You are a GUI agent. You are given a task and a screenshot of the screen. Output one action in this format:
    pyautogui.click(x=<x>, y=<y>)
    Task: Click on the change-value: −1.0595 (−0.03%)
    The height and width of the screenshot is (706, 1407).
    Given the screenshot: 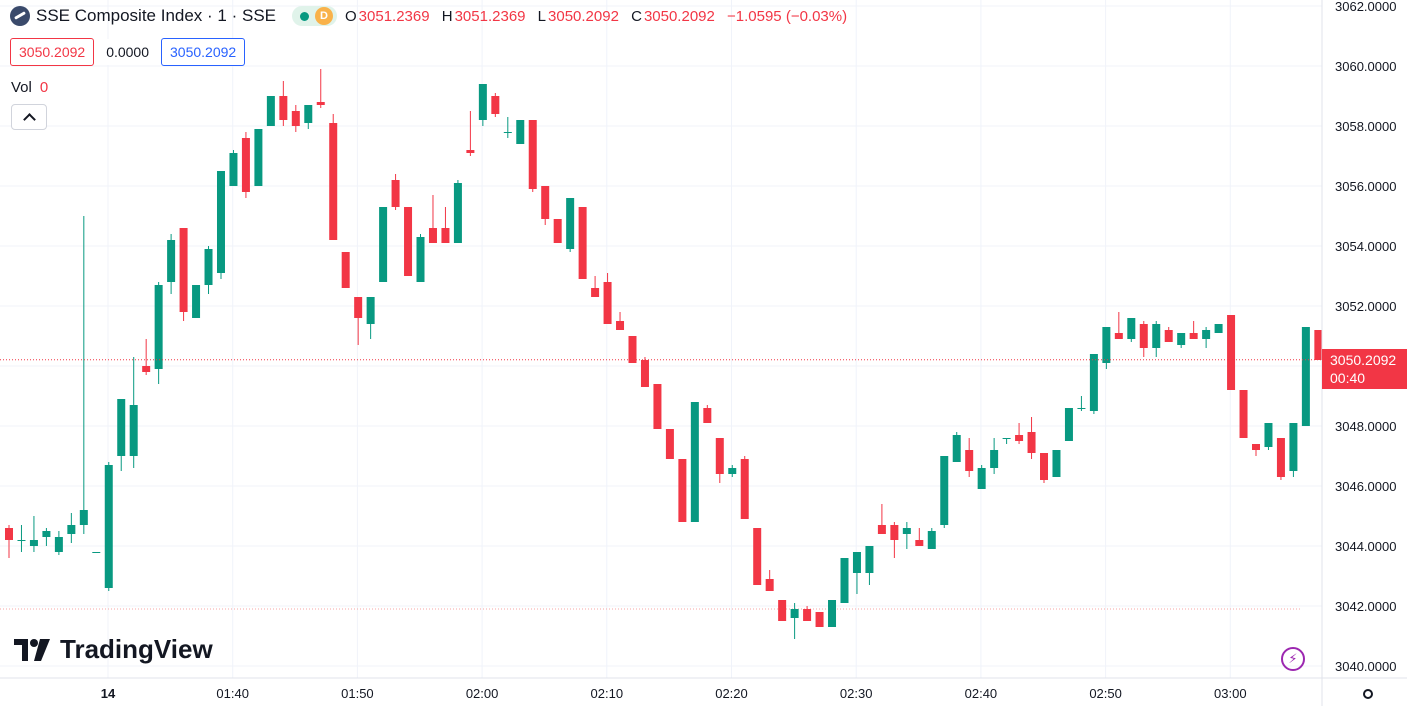 What is the action you would take?
    pyautogui.click(x=787, y=16)
    